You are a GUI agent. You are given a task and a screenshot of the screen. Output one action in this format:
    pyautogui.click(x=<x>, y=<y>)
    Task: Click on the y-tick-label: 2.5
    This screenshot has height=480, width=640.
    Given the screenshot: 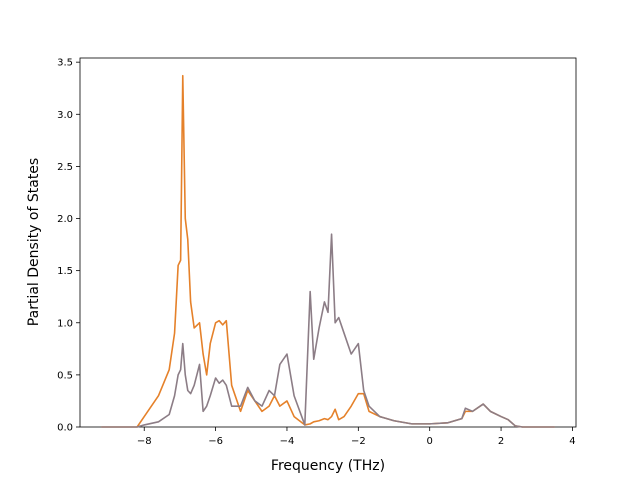 What is the action you would take?
    pyautogui.click(x=65, y=167)
    